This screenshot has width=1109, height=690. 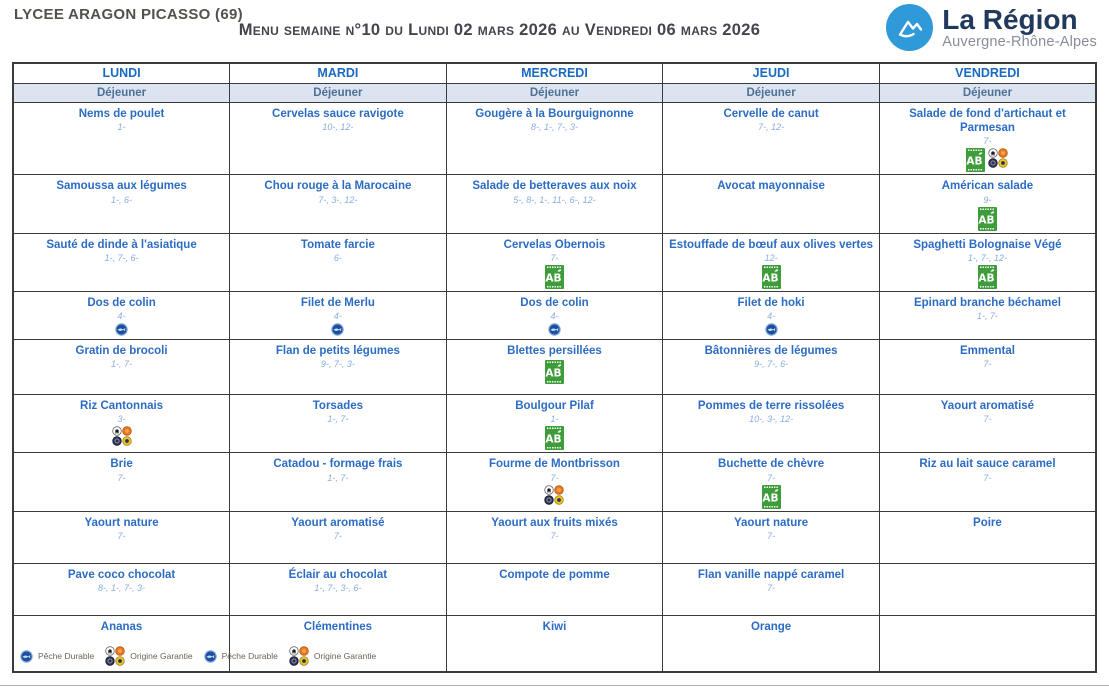 I want to click on menu-cell: Poire, so click(x=987, y=537).